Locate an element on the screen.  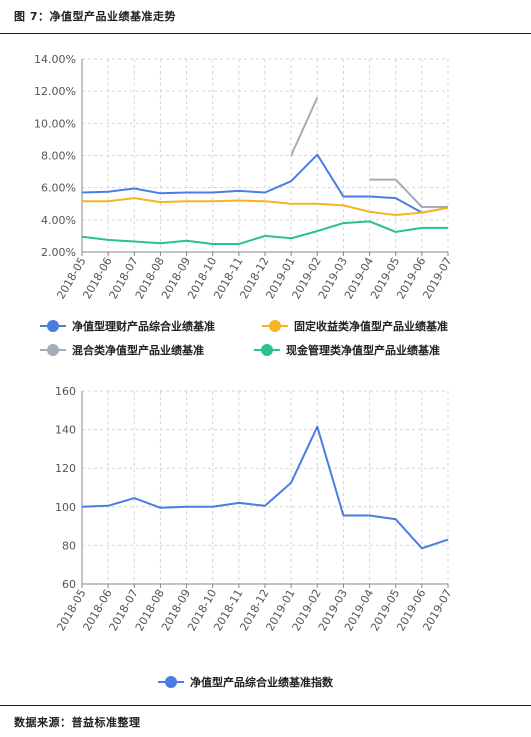
y-tick-label: 140 is located at coordinates (65, 430).